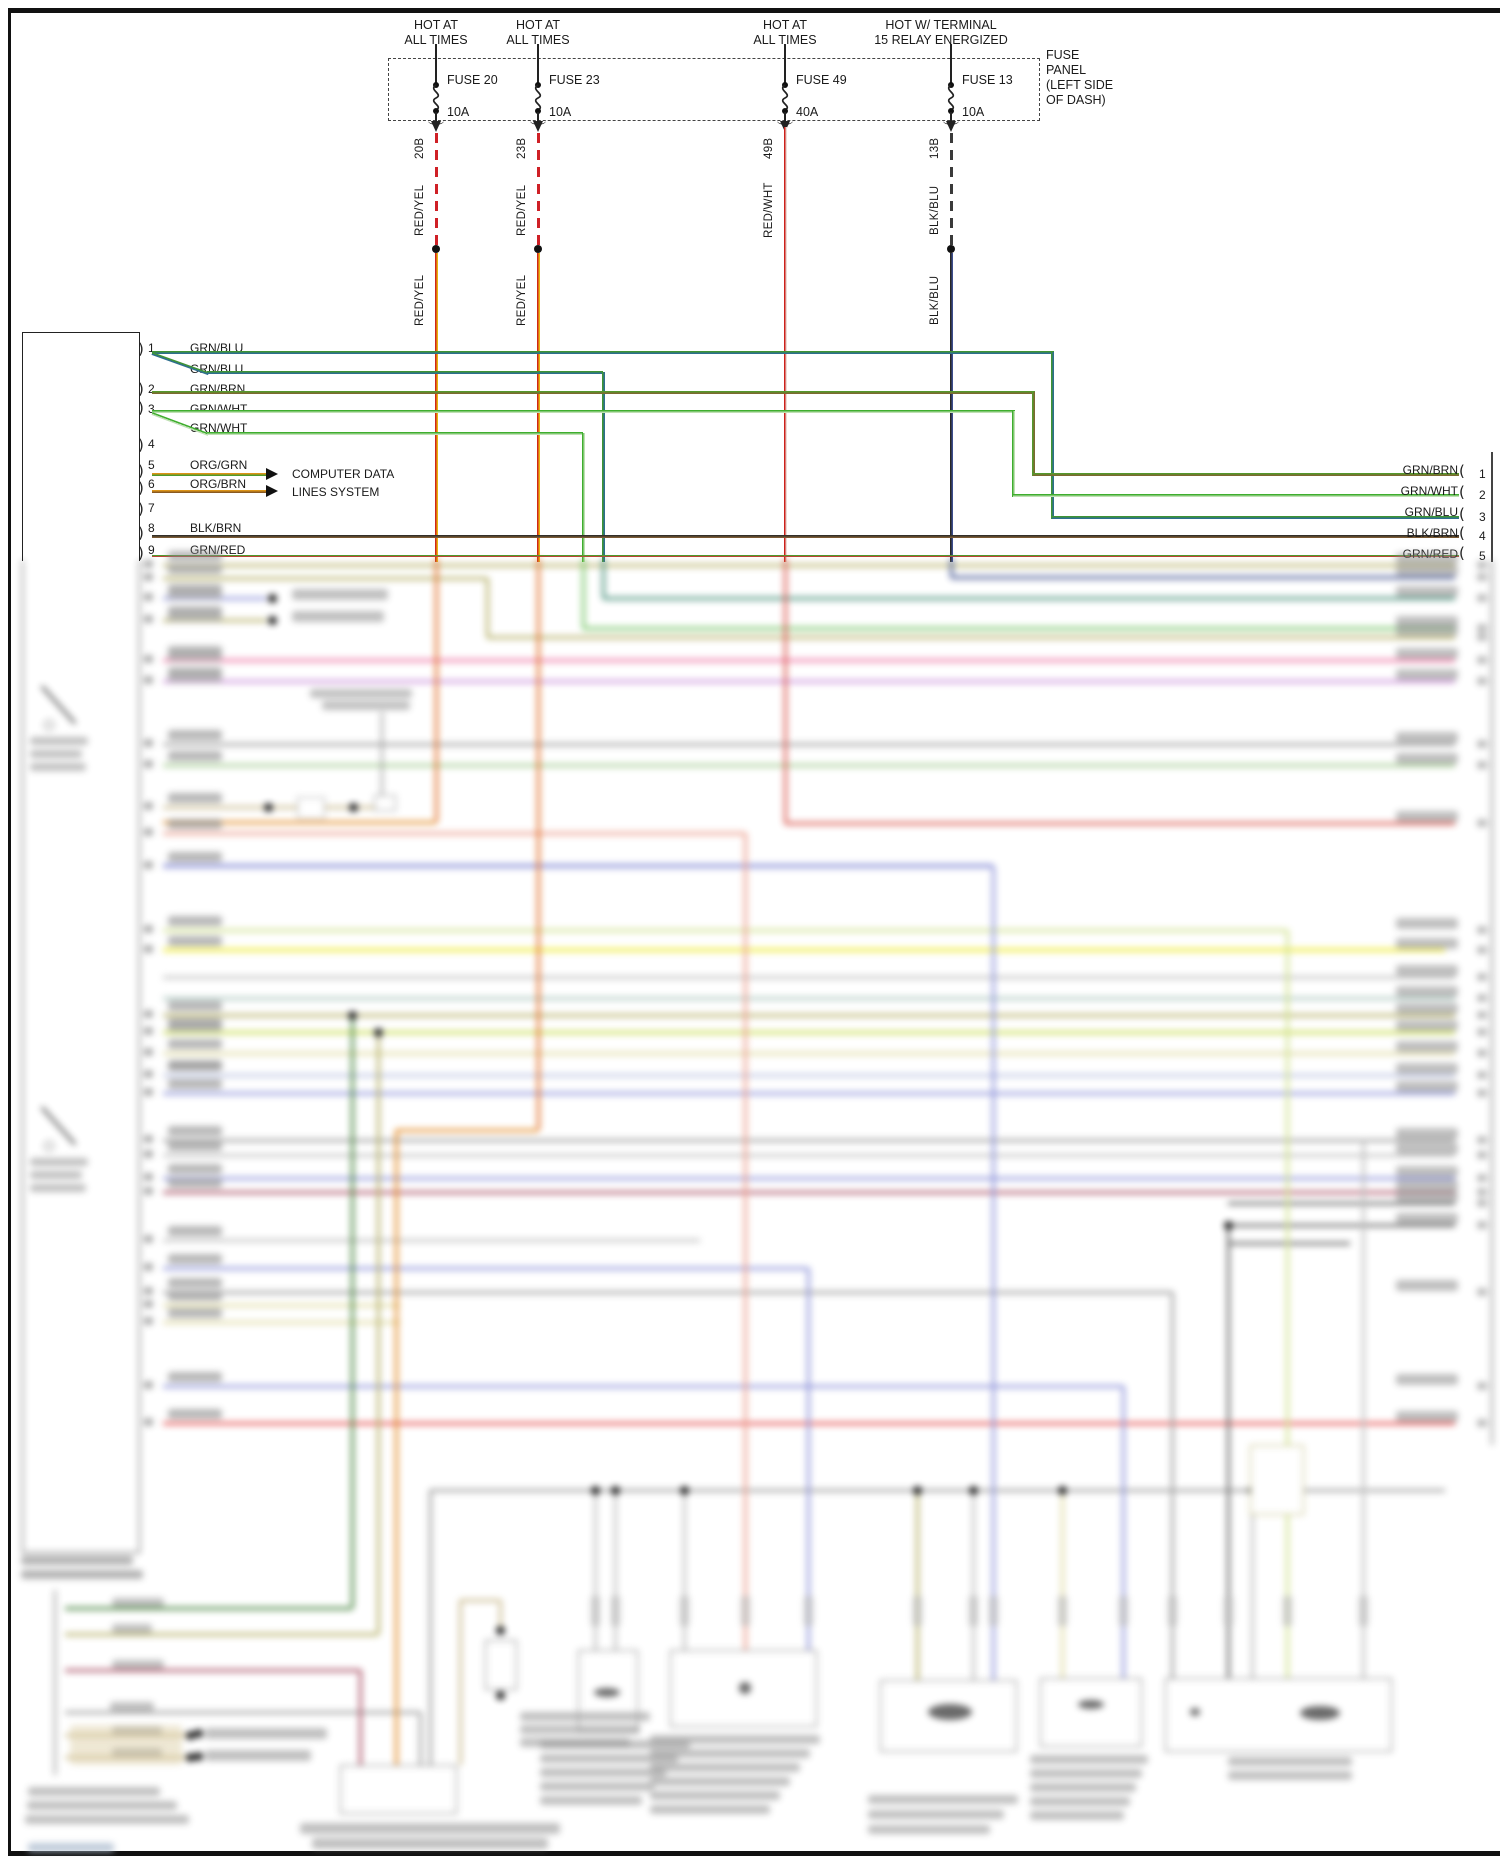 This screenshot has width=1500, height=1861. Describe the element at coordinates (151, 550) in the screenshot. I see `left-pin-number: 9` at that location.